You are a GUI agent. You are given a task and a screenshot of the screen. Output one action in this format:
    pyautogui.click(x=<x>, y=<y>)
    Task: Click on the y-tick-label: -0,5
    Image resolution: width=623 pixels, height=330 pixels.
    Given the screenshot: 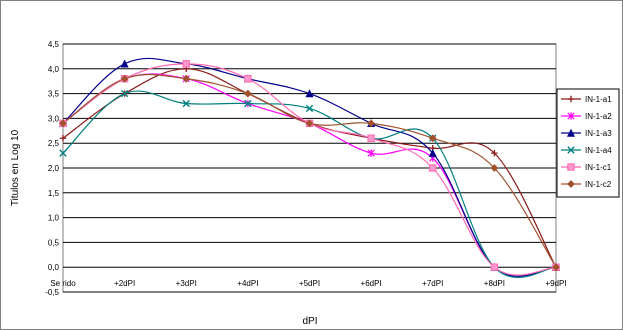 What is the action you would take?
    pyautogui.click(x=52, y=292)
    